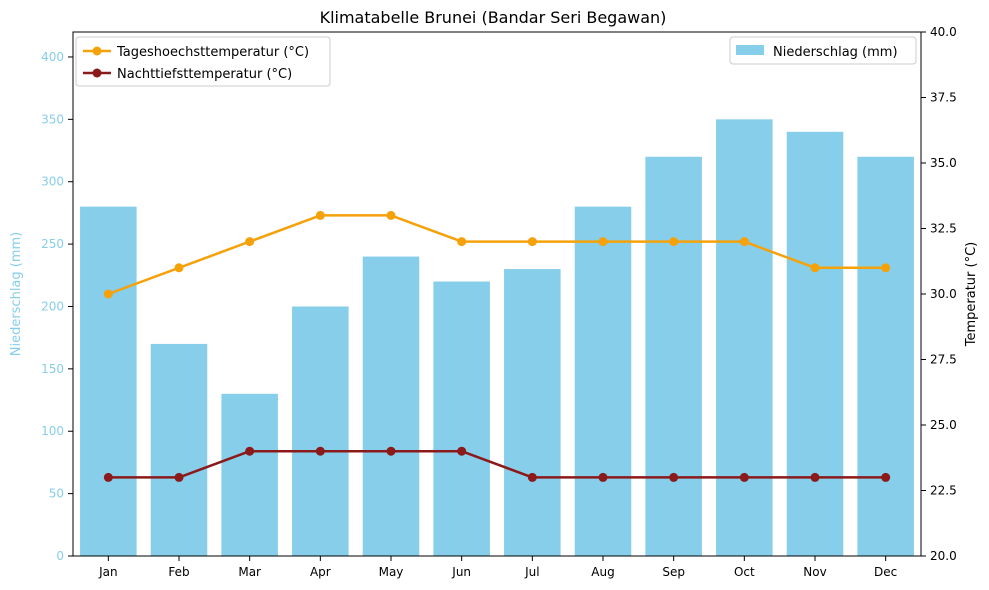  I want to click on legend-precipitation-label: Niederschlag (mm), so click(835, 52).